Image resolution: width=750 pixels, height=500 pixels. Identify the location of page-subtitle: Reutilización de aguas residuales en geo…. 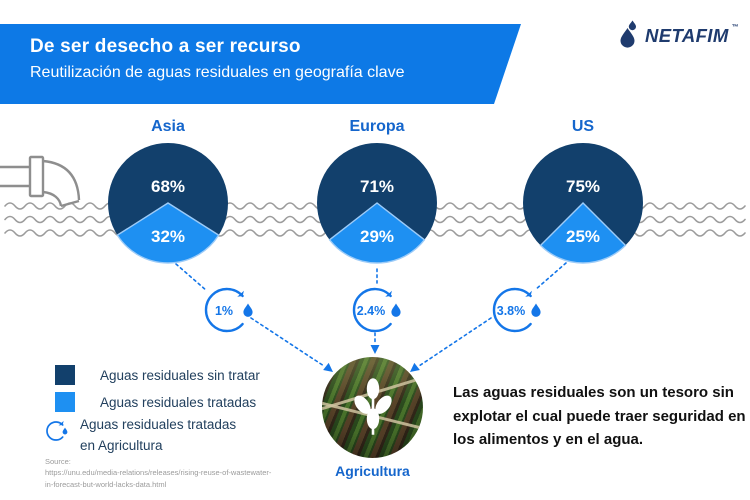
(217, 72).